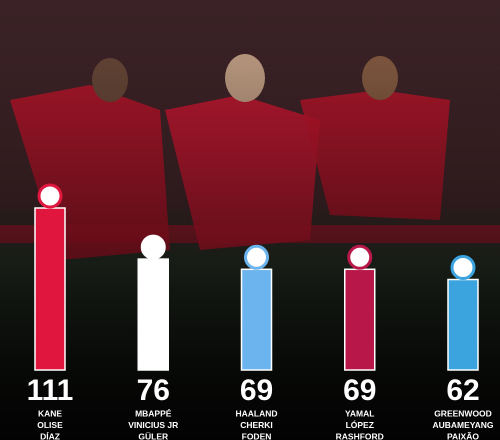  What do you see at coordinates (256, 425) in the screenshot?
I see `player-name: CHERKI` at bounding box center [256, 425].